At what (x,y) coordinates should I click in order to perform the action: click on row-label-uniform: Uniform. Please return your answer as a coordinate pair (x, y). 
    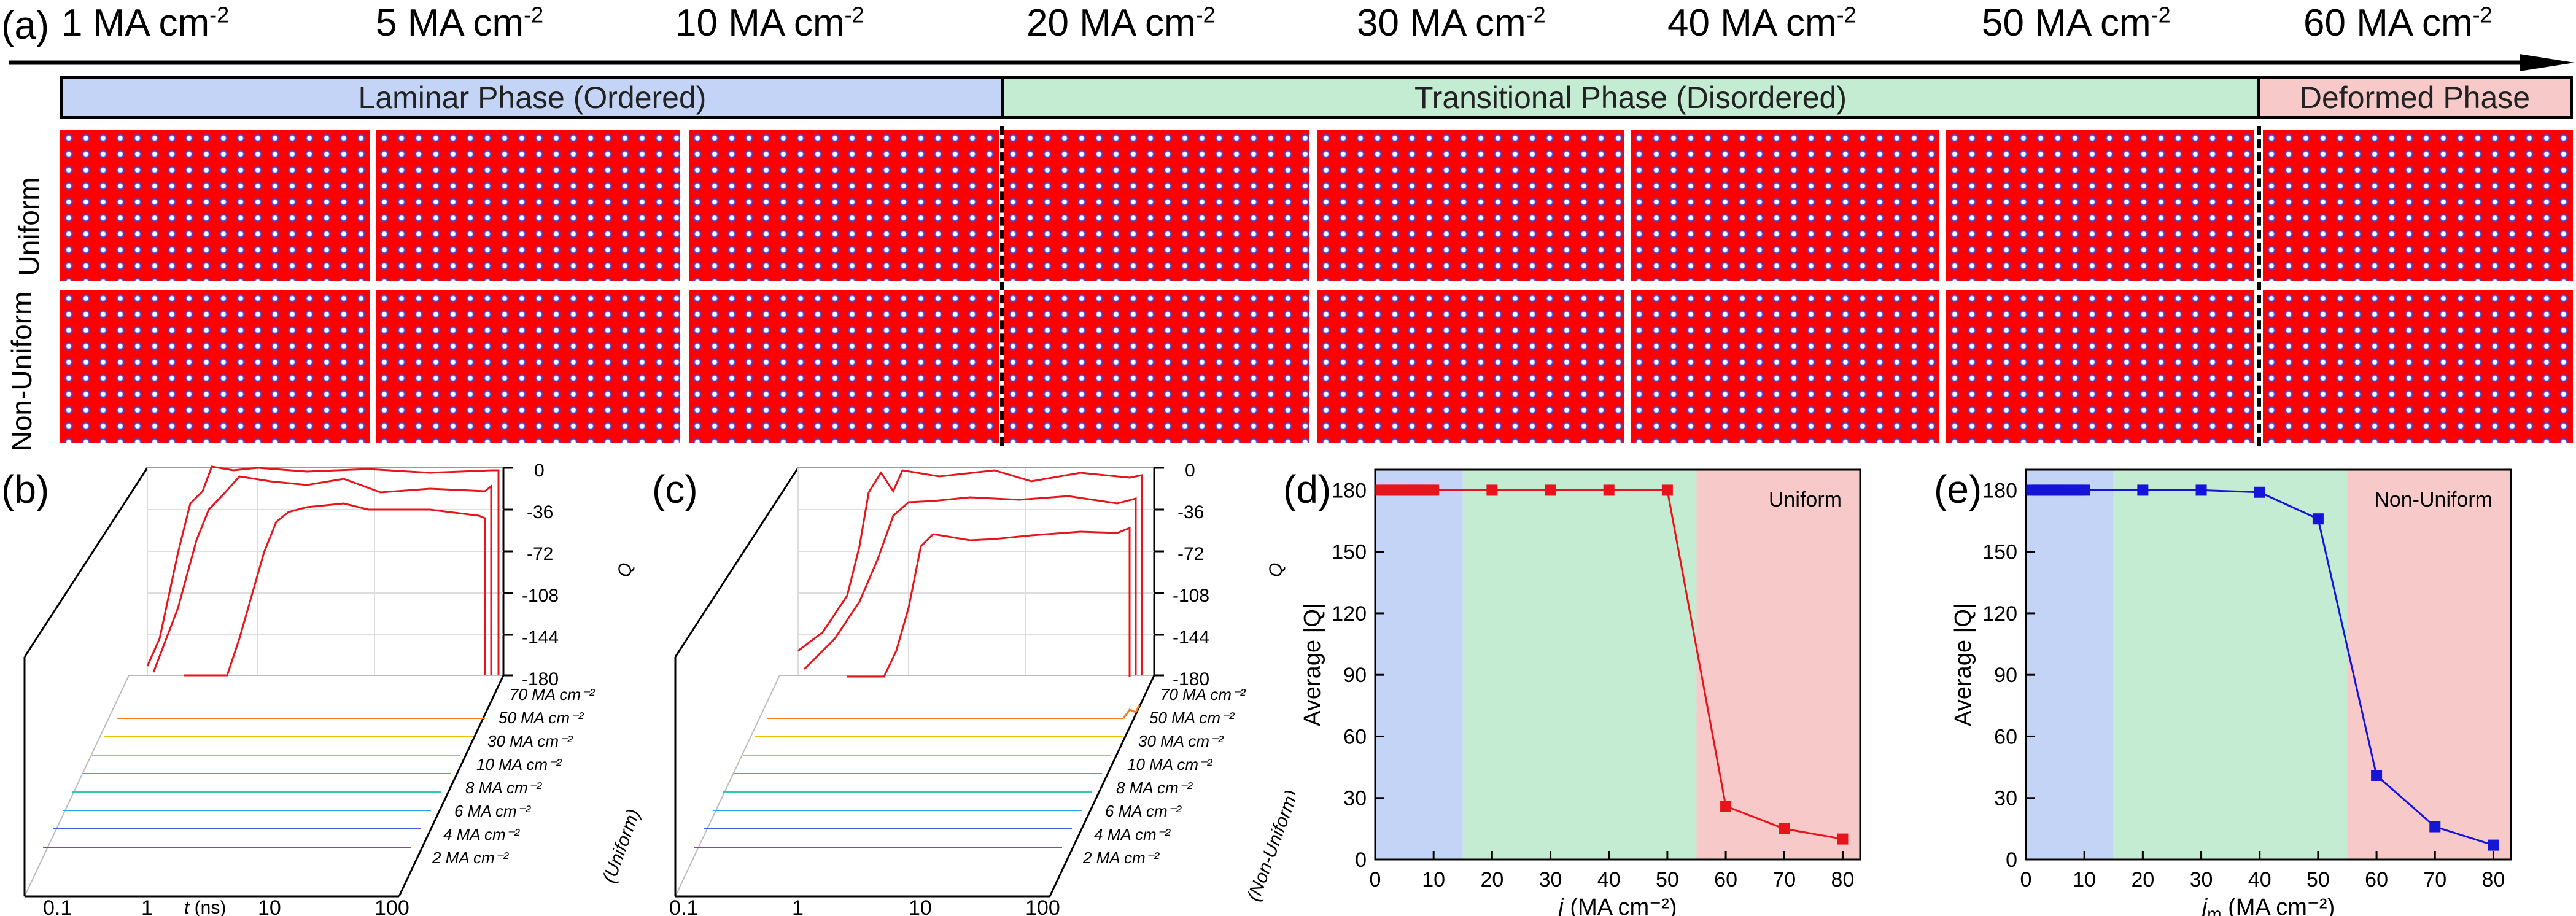
    Looking at the image, I should click on (29, 226).